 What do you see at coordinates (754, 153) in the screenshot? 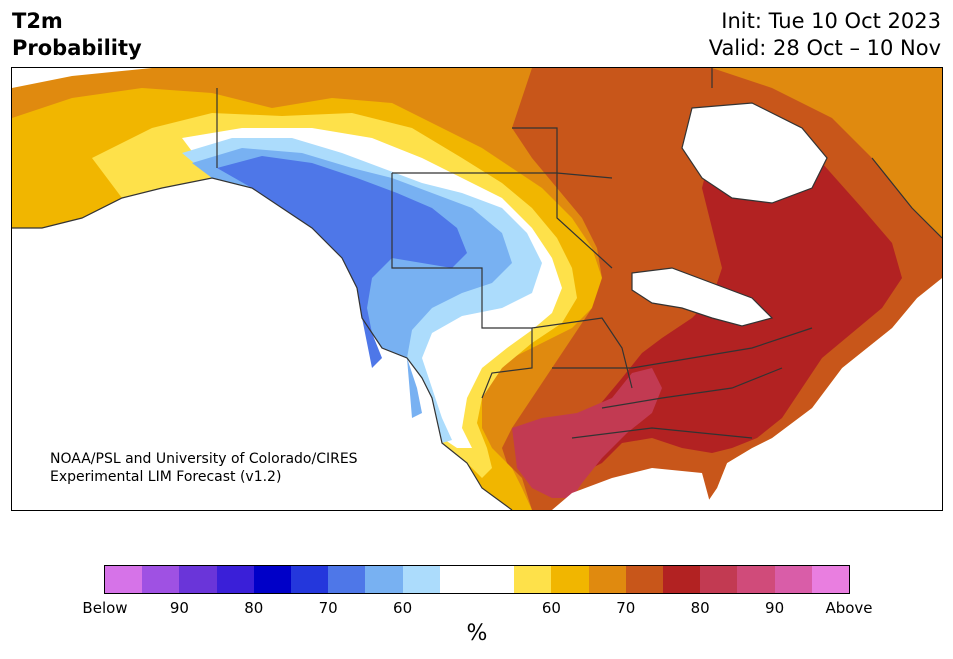
I see `hudson-bay` at bounding box center [754, 153].